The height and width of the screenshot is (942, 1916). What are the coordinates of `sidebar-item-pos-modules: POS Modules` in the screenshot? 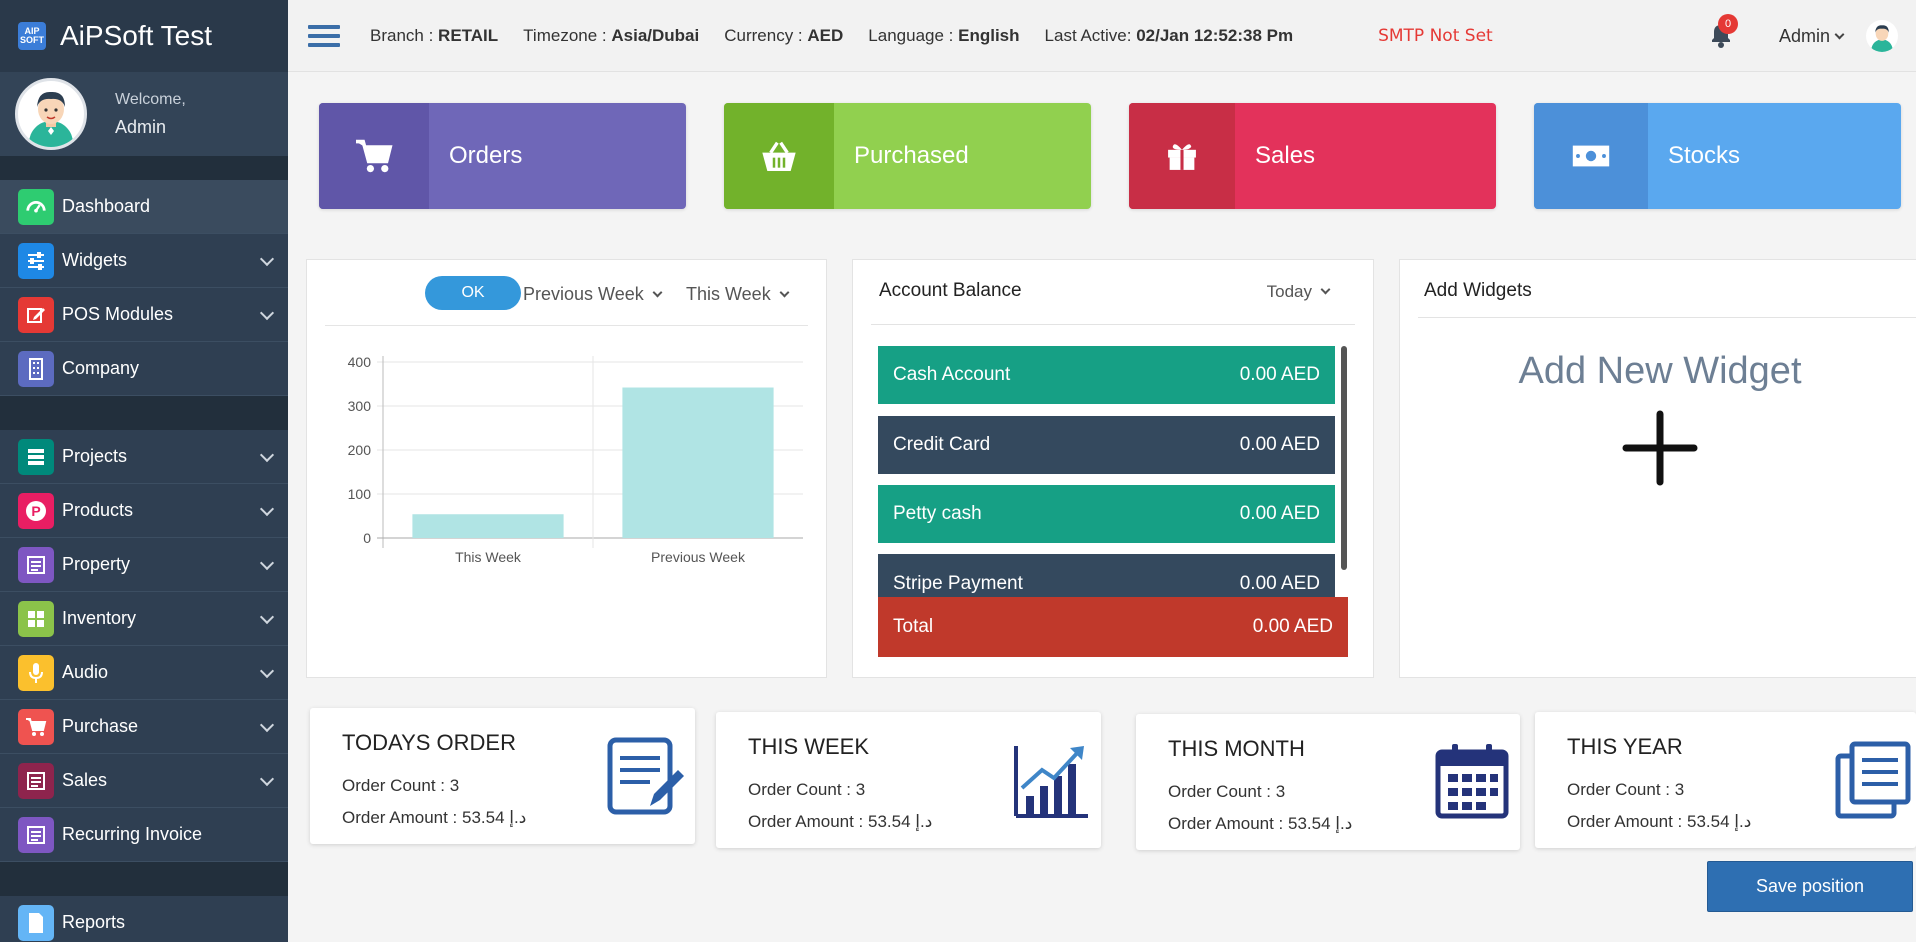 It's located at (144, 315).